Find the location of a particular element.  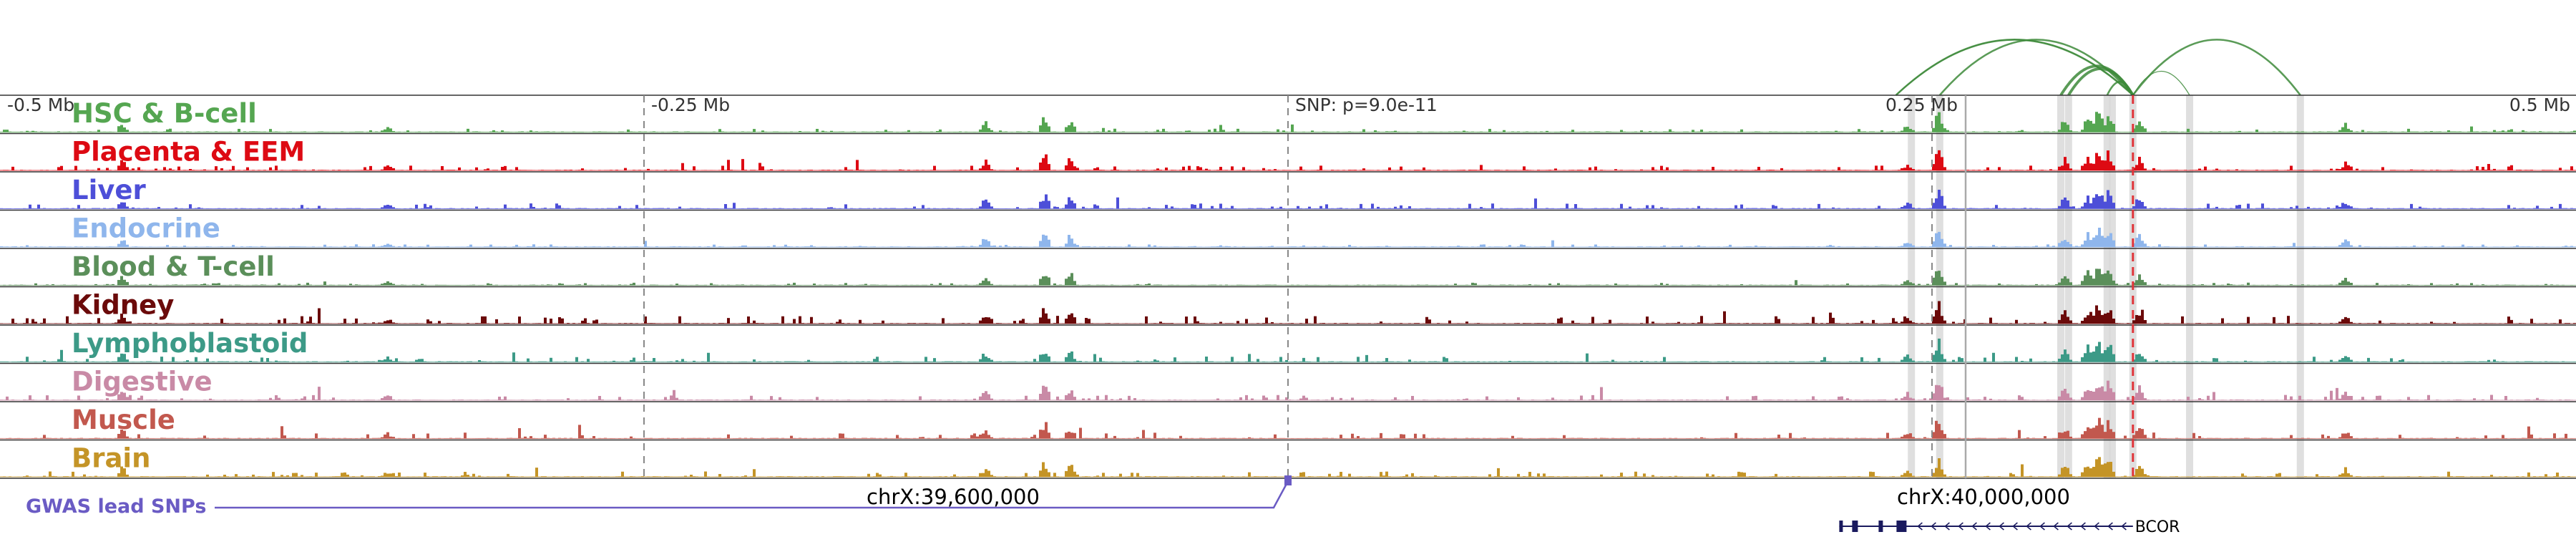

gwas-connector is located at coordinates (752, 493).